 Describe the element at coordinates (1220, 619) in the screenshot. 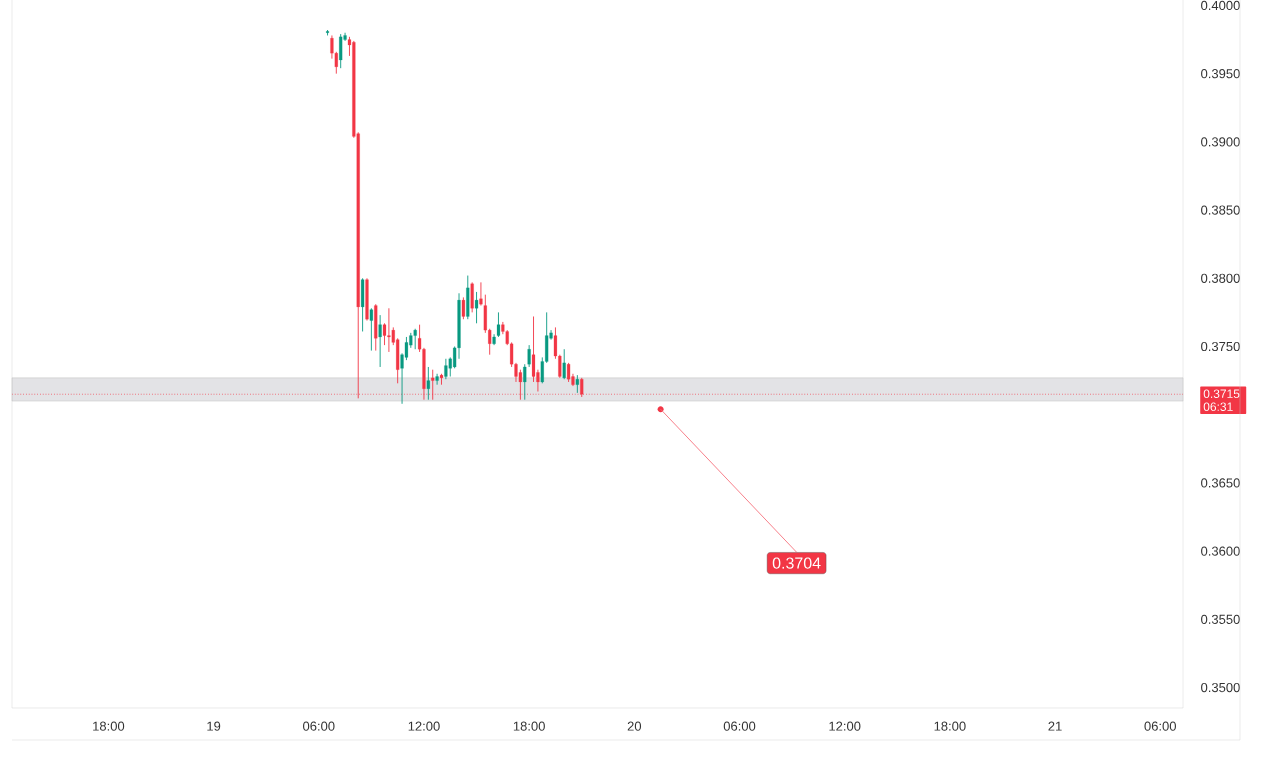

I see `y-tick-label: 0.3550` at that location.